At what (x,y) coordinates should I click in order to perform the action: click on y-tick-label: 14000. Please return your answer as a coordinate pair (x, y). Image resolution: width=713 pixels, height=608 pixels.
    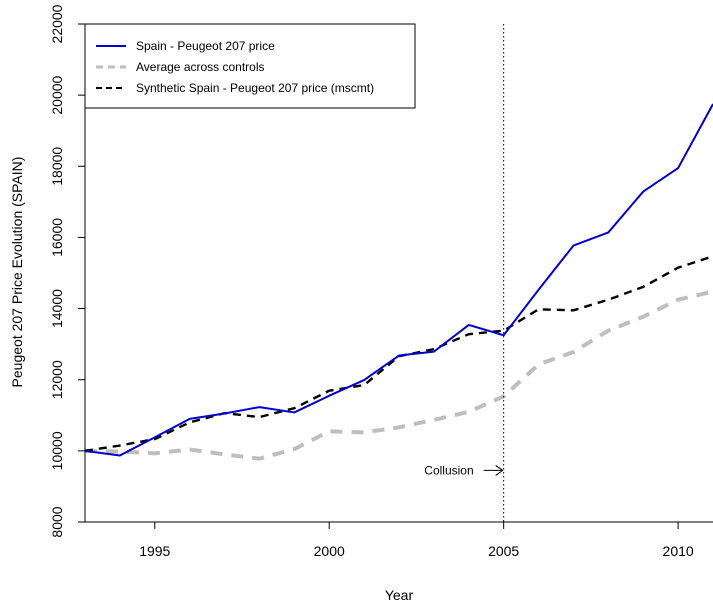
    Looking at the image, I should click on (57, 308).